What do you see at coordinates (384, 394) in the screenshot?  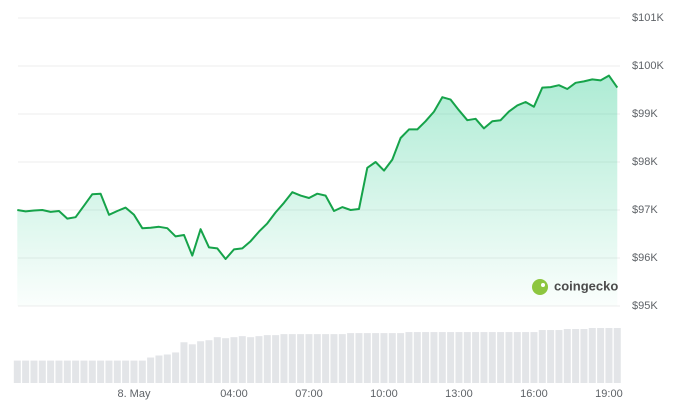 I see `x-tick-label: 10:00` at bounding box center [384, 394].